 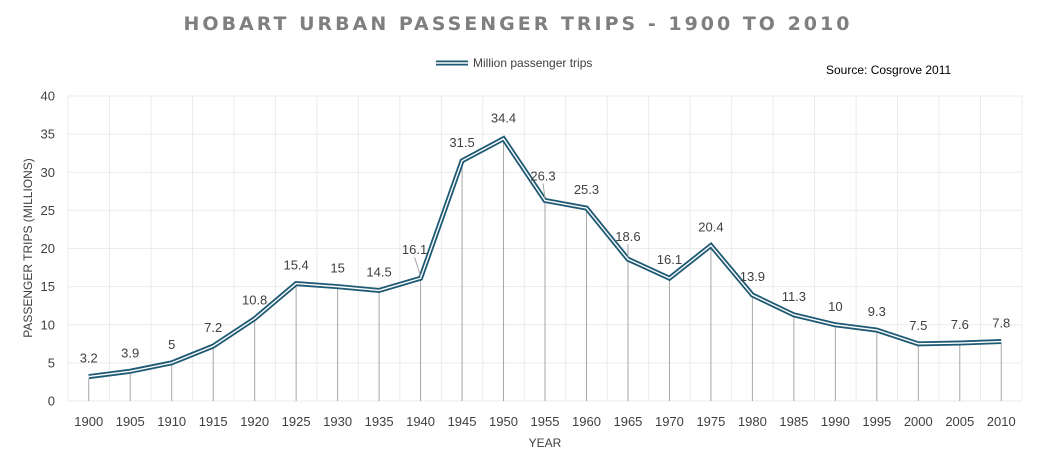 I want to click on y-axis-title: PASSENGER TRIPS (MILLIONS), so click(x=28, y=248).